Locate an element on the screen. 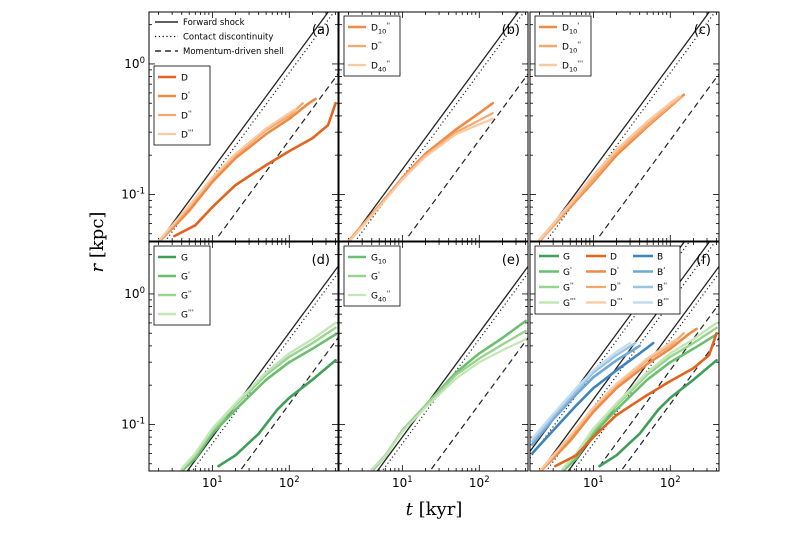  legend-entry: G10 is located at coordinates (378, 260).